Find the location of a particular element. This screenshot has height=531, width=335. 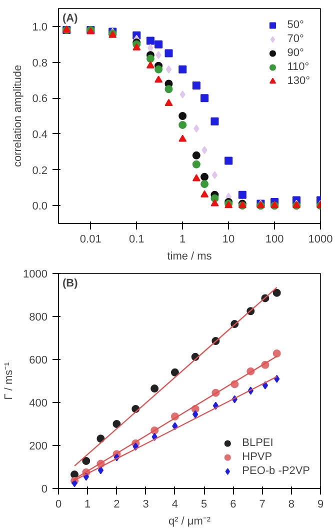

legend-label: 50° is located at coordinates (296, 25).